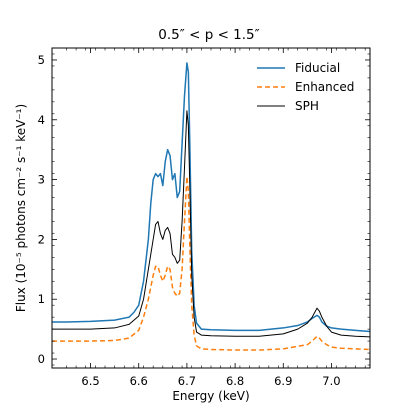 The height and width of the screenshot is (411, 411). Describe the element at coordinates (283, 381) in the screenshot. I see `x-tick-label: 6.9` at that location.